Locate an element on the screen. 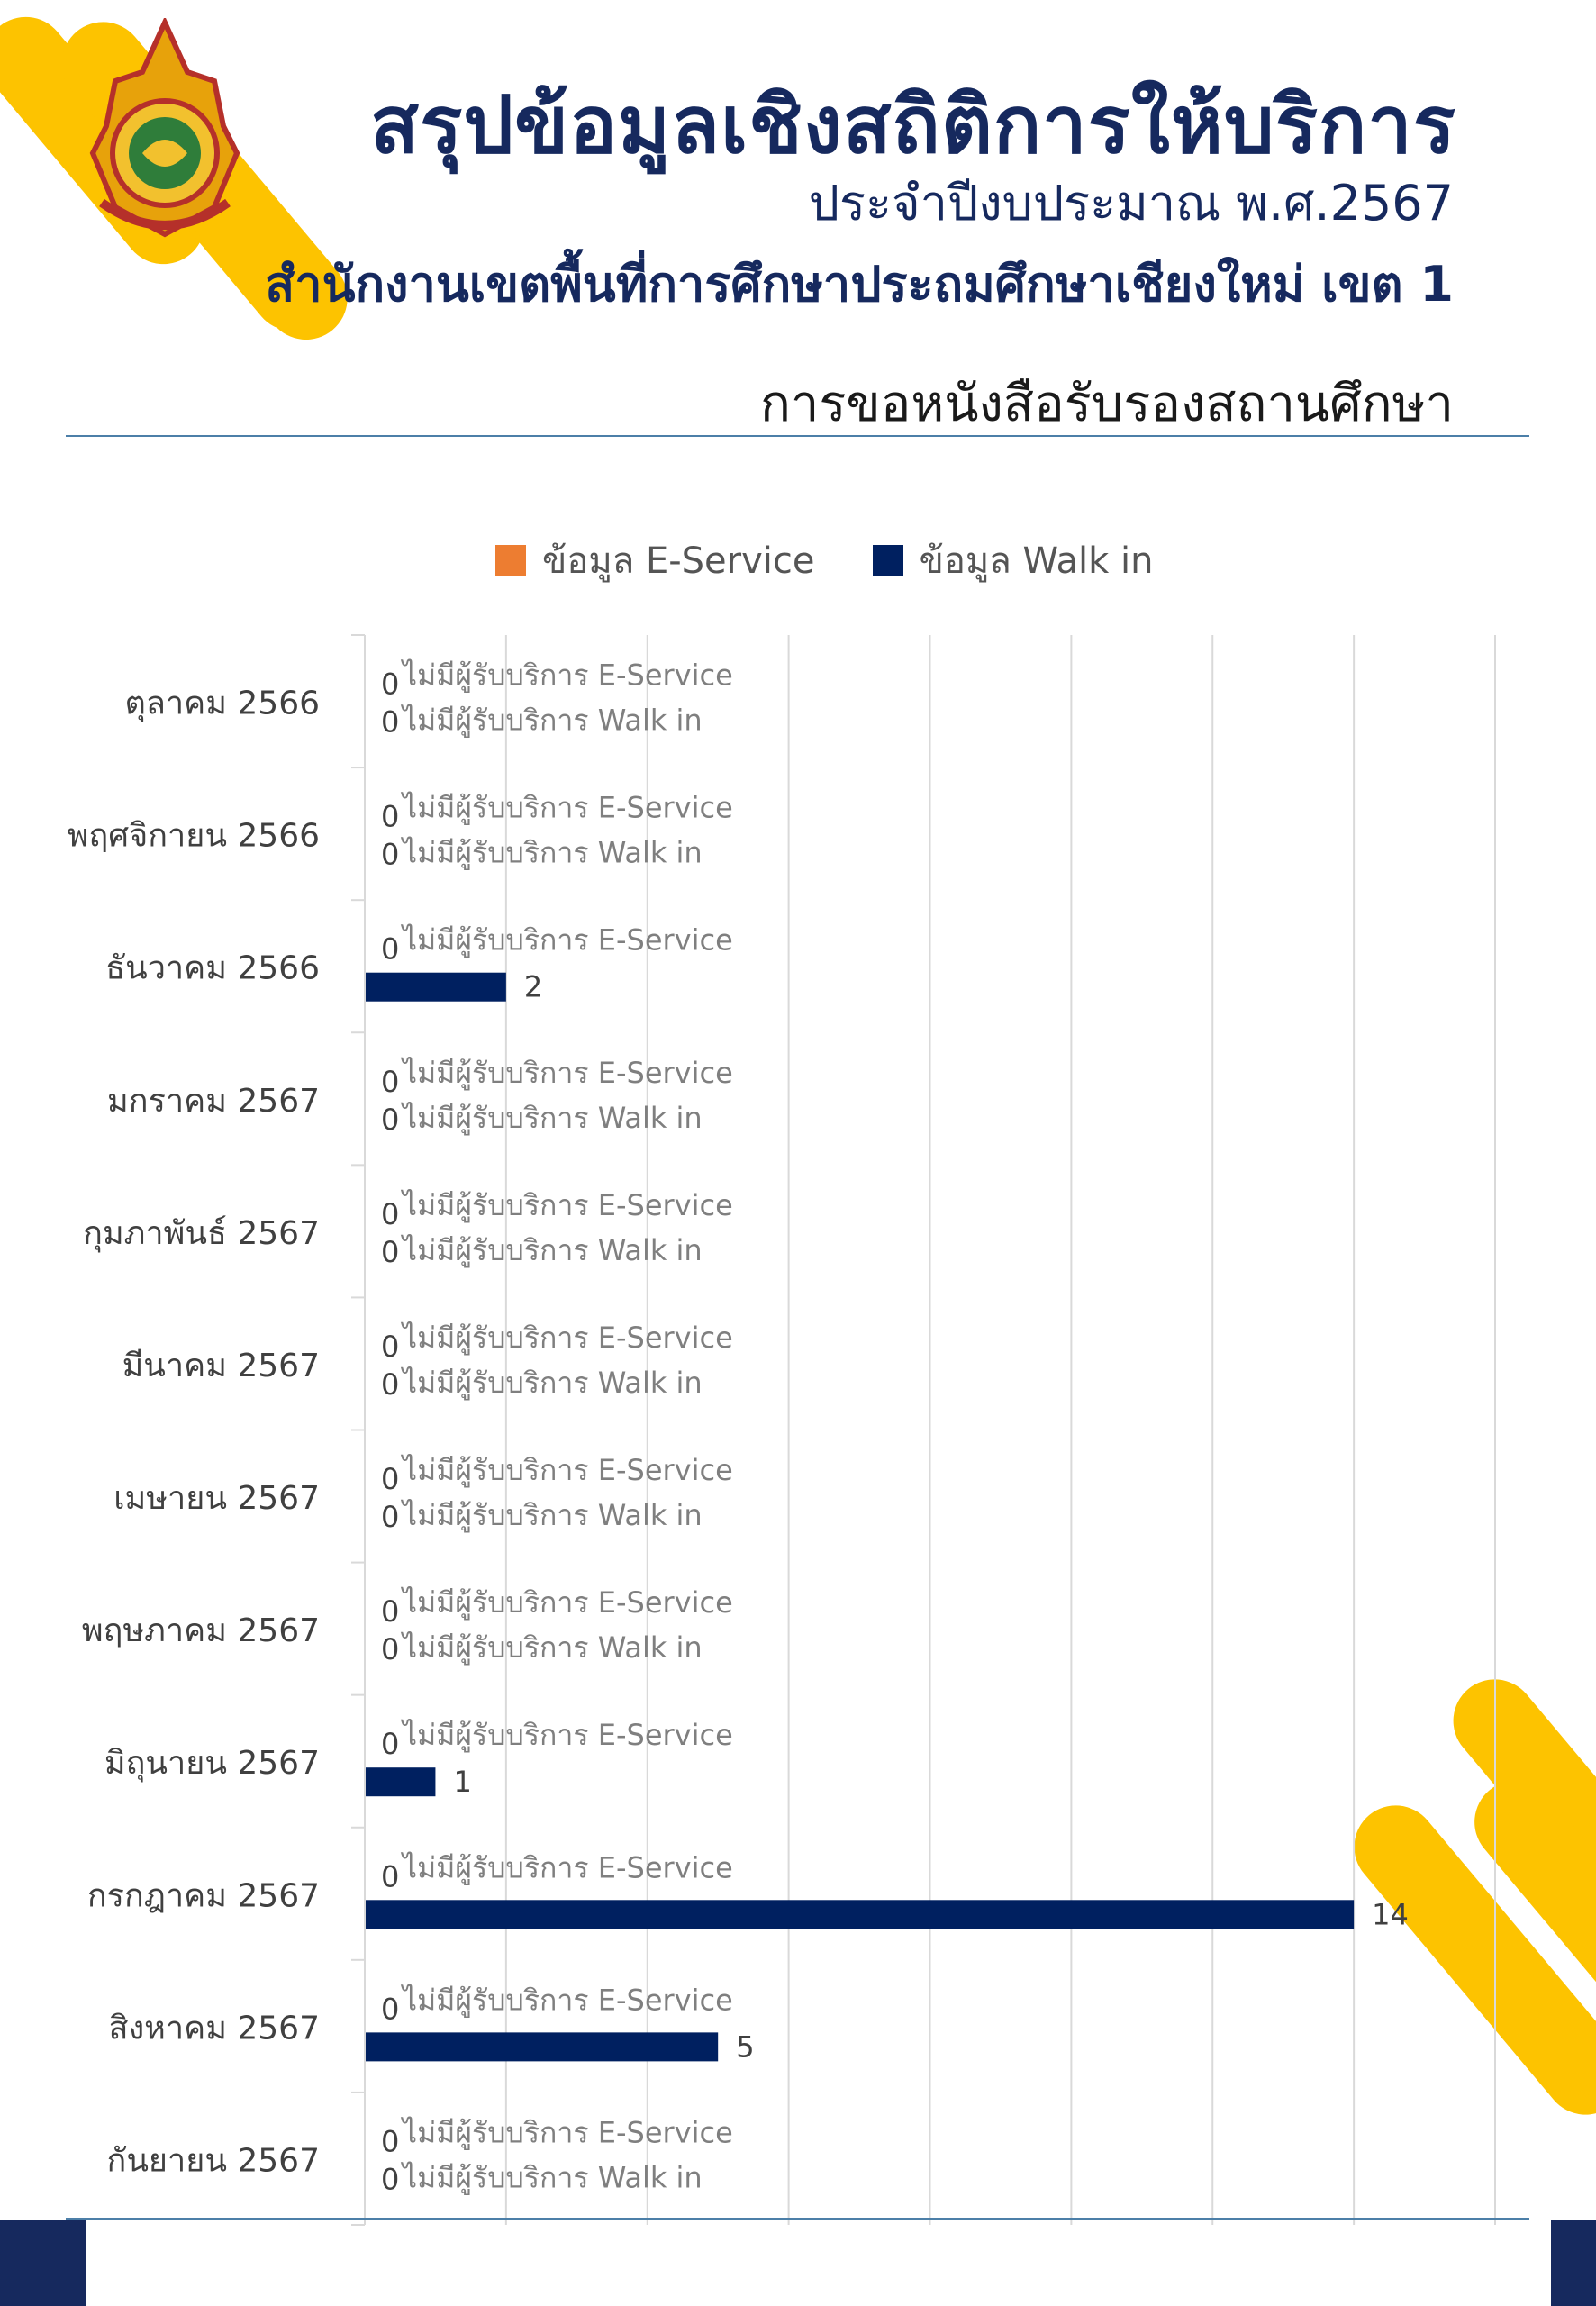  footer-divider is located at coordinates (797, 2219).